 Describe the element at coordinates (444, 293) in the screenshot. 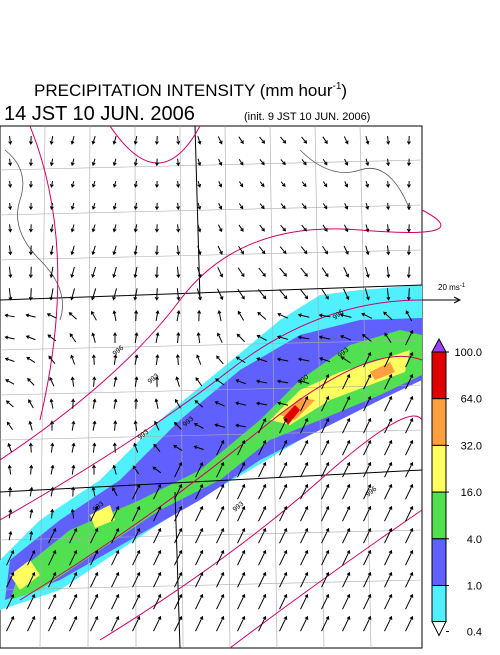

I see `vector-scale: 20 ms-1` at that location.